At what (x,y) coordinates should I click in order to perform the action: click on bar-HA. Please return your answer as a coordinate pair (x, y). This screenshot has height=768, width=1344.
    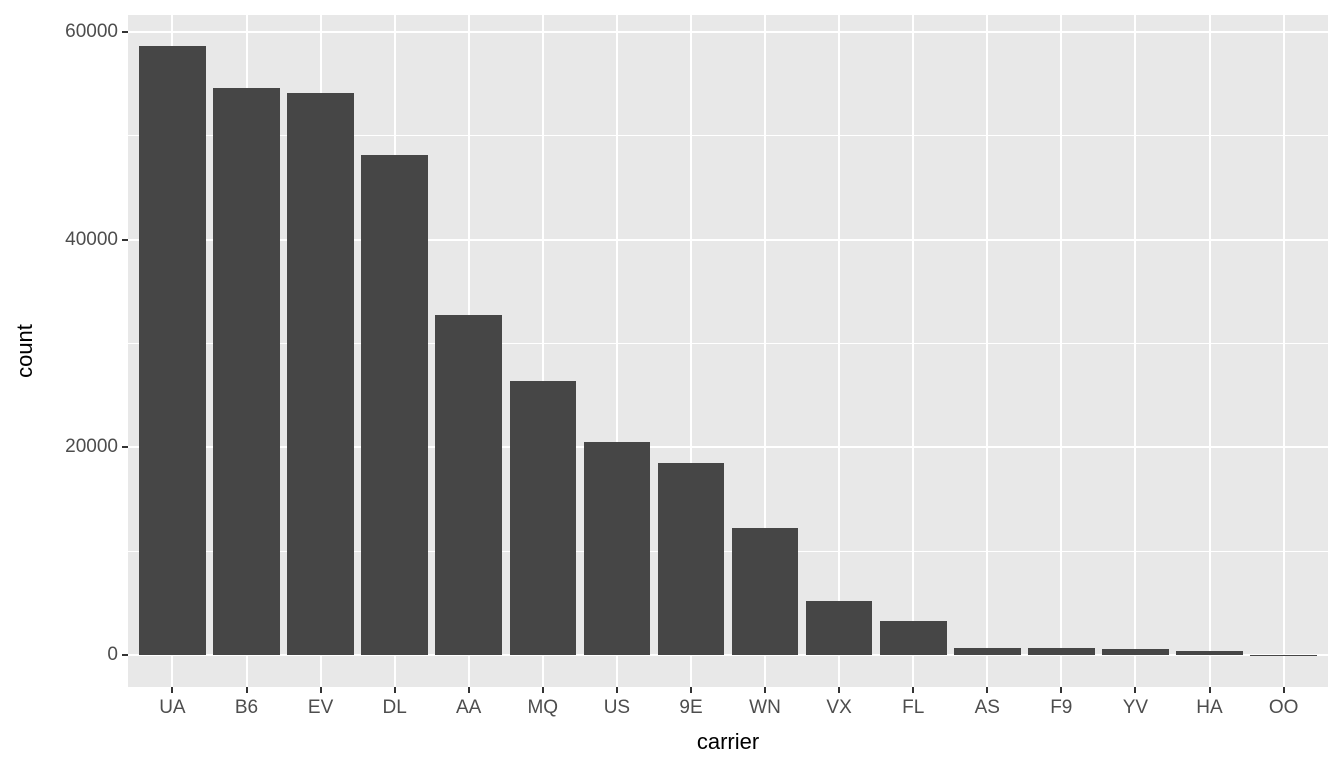
    Looking at the image, I should click on (1209, 653).